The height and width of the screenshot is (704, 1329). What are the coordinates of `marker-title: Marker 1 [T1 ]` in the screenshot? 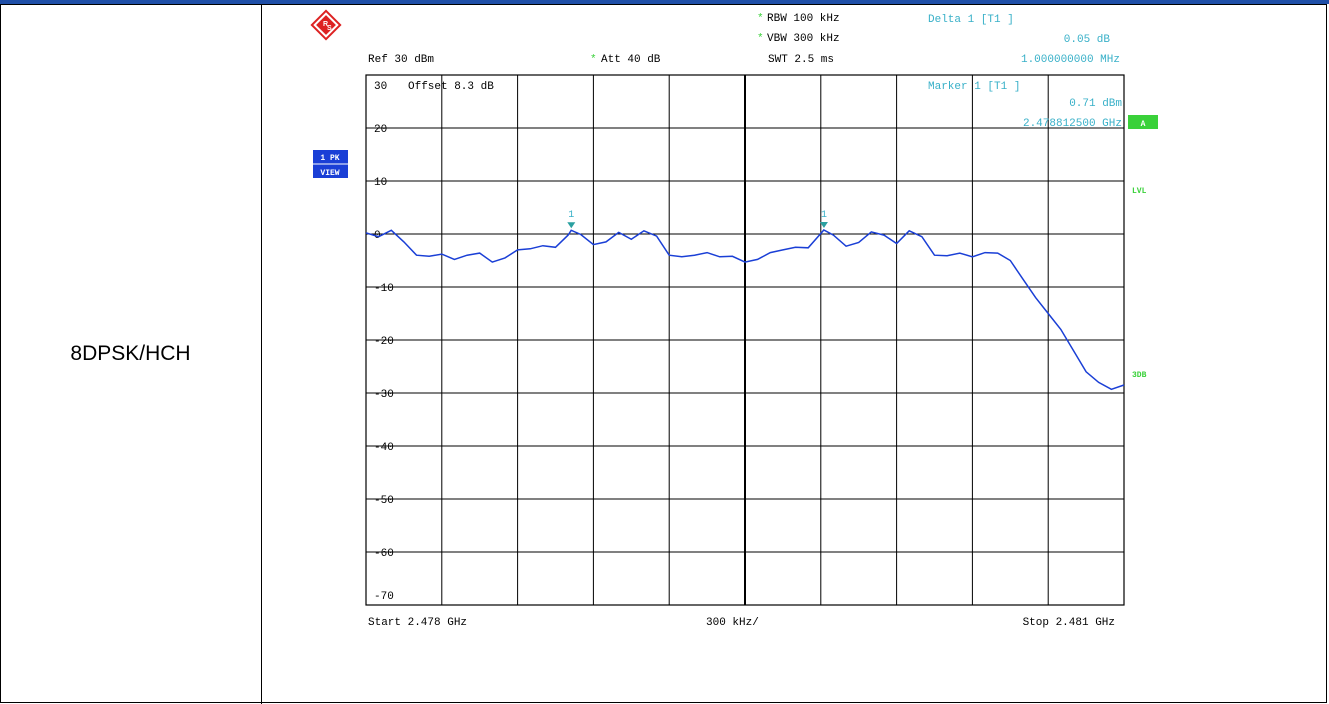 It's located at (974, 87).